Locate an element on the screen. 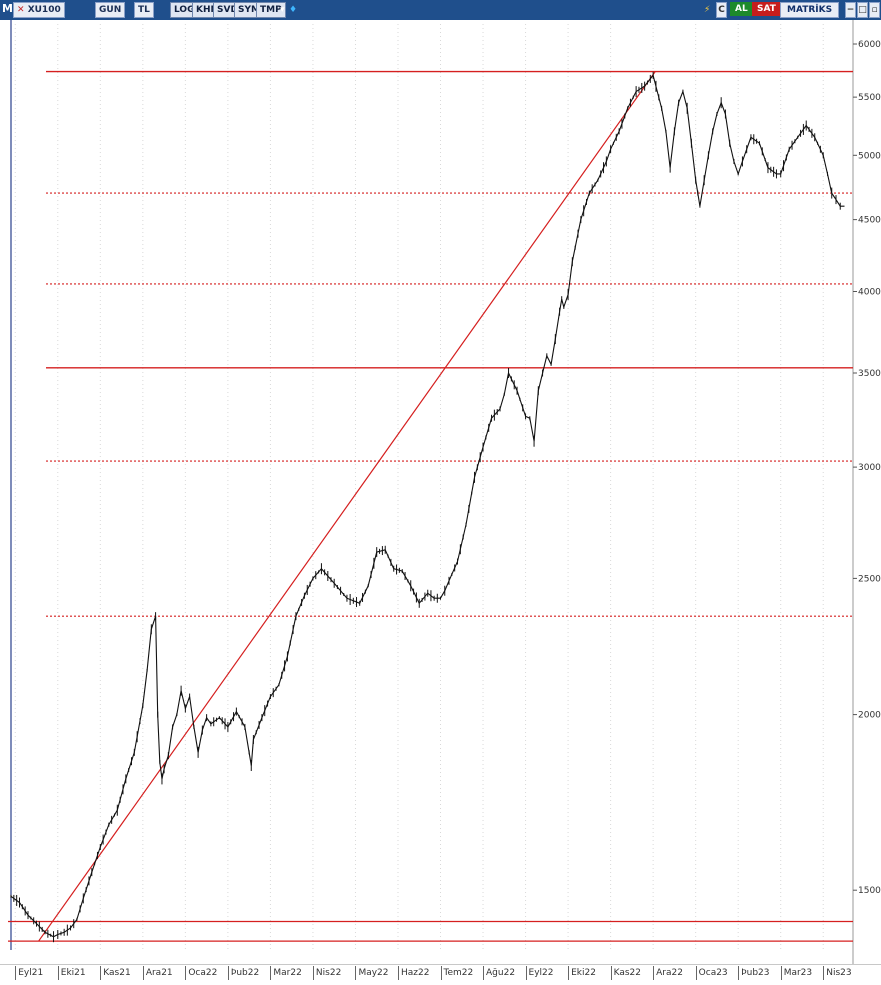 The height and width of the screenshot is (985, 881). y-tick-label-0: 1500. is located at coordinates (869, 891).